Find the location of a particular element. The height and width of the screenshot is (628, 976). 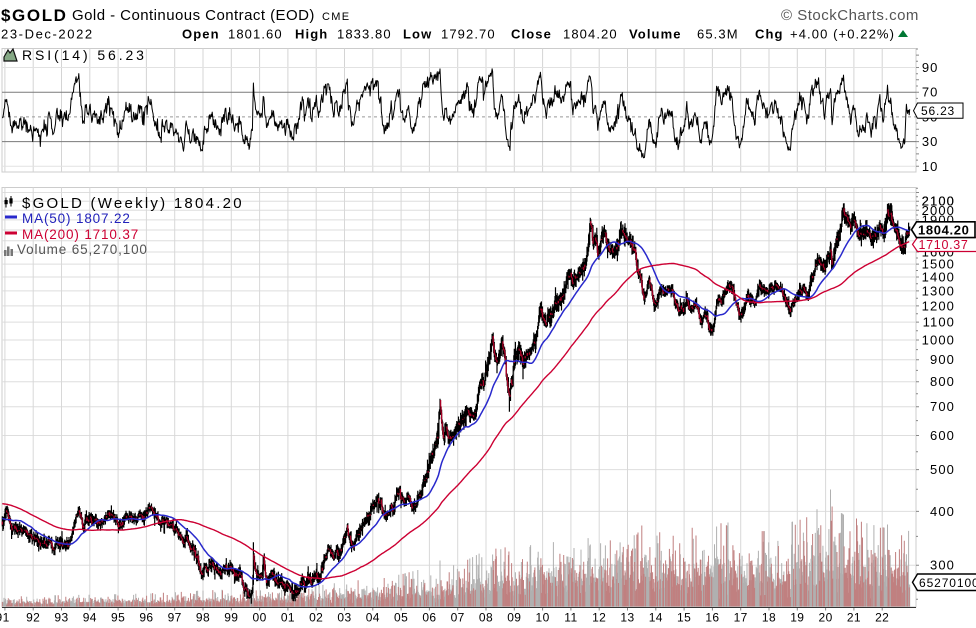

svg-text: © StockCharts.com is located at coordinates (850, 15).